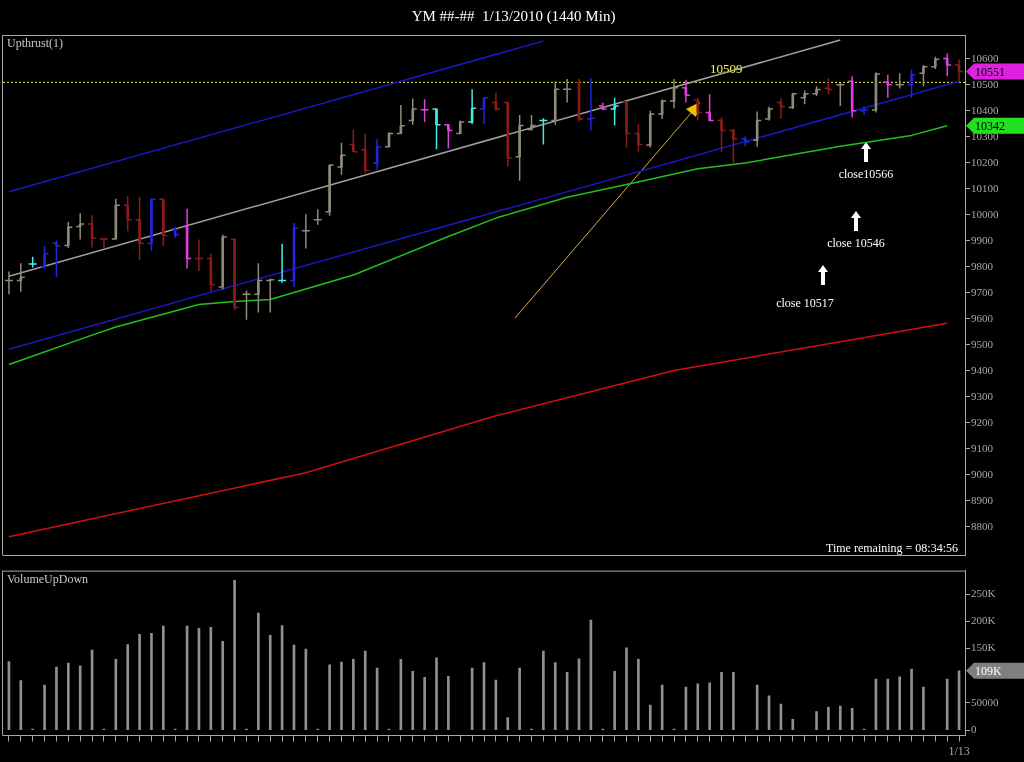 The height and width of the screenshot is (762, 1024). What do you see at coordinates (805, 303) in the screenshot?
I see `annotation: close 10517` at bounding box center [805, 303].